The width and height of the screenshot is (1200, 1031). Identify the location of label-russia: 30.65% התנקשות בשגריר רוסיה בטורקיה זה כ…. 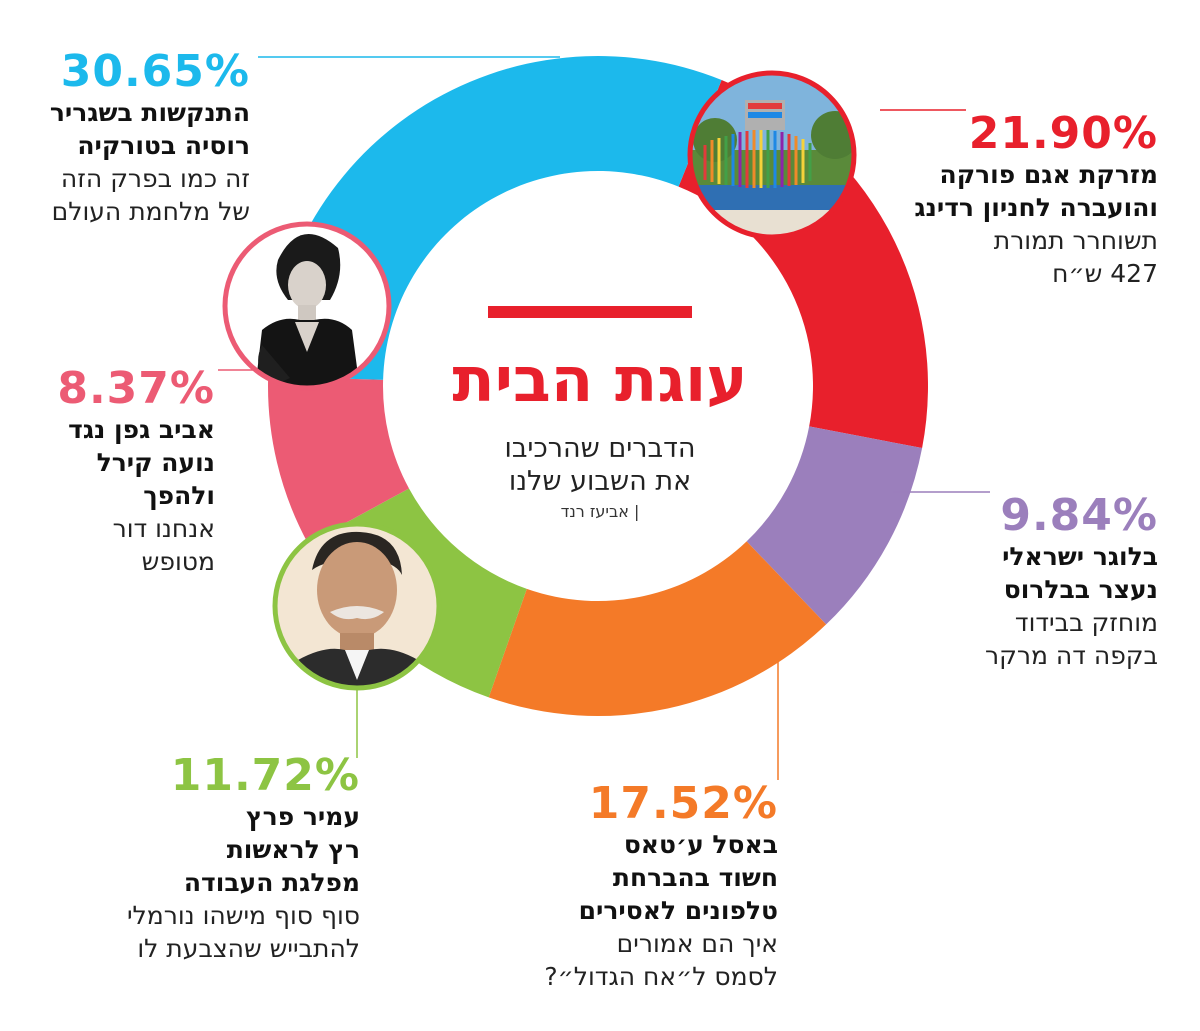
(140, 138).